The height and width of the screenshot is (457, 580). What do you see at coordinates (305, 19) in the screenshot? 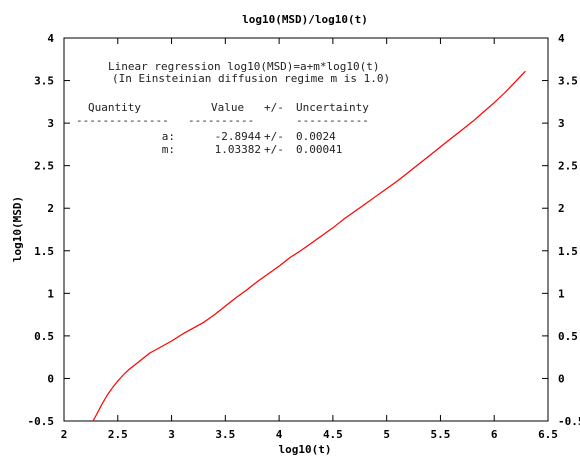
I see `chart-title: log10(MSD)/log10(t)` at bounding box center [305, 19].